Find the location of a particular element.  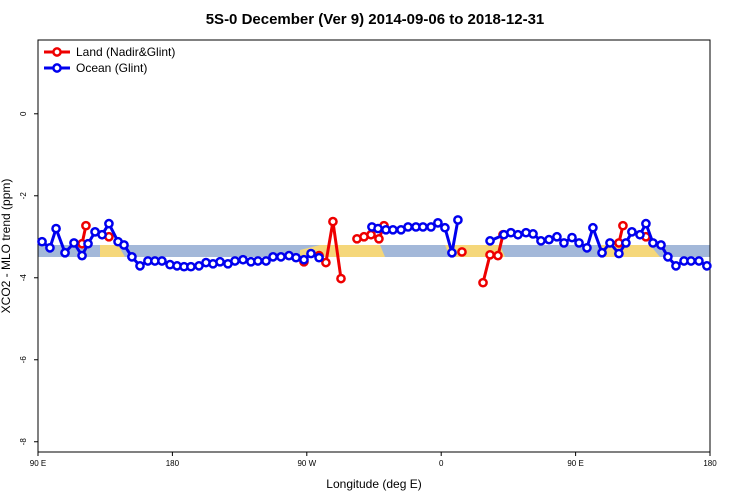

x-tick-label: 0 is located at coordinates (441, 463).